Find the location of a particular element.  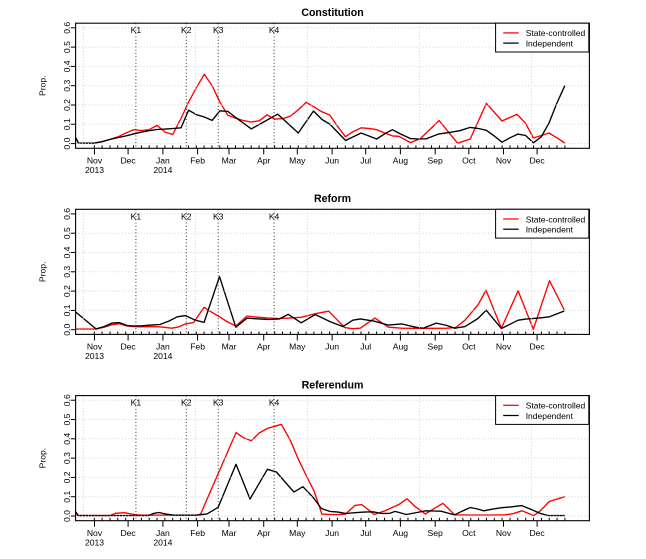

svg-text: Constitution is located at coordinates (332, 13).